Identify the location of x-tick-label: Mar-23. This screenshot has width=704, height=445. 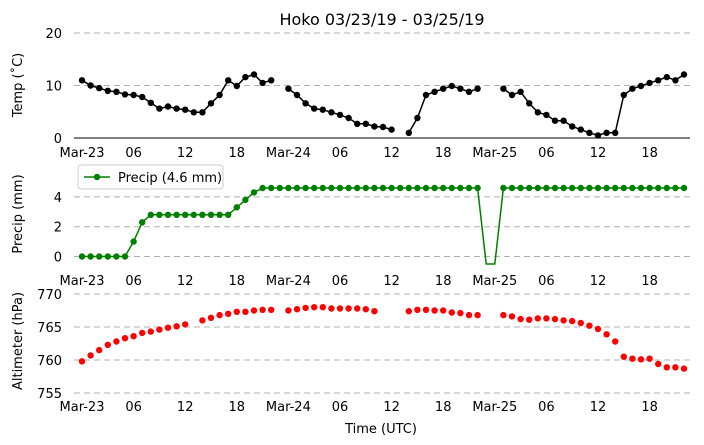
(82, 153).